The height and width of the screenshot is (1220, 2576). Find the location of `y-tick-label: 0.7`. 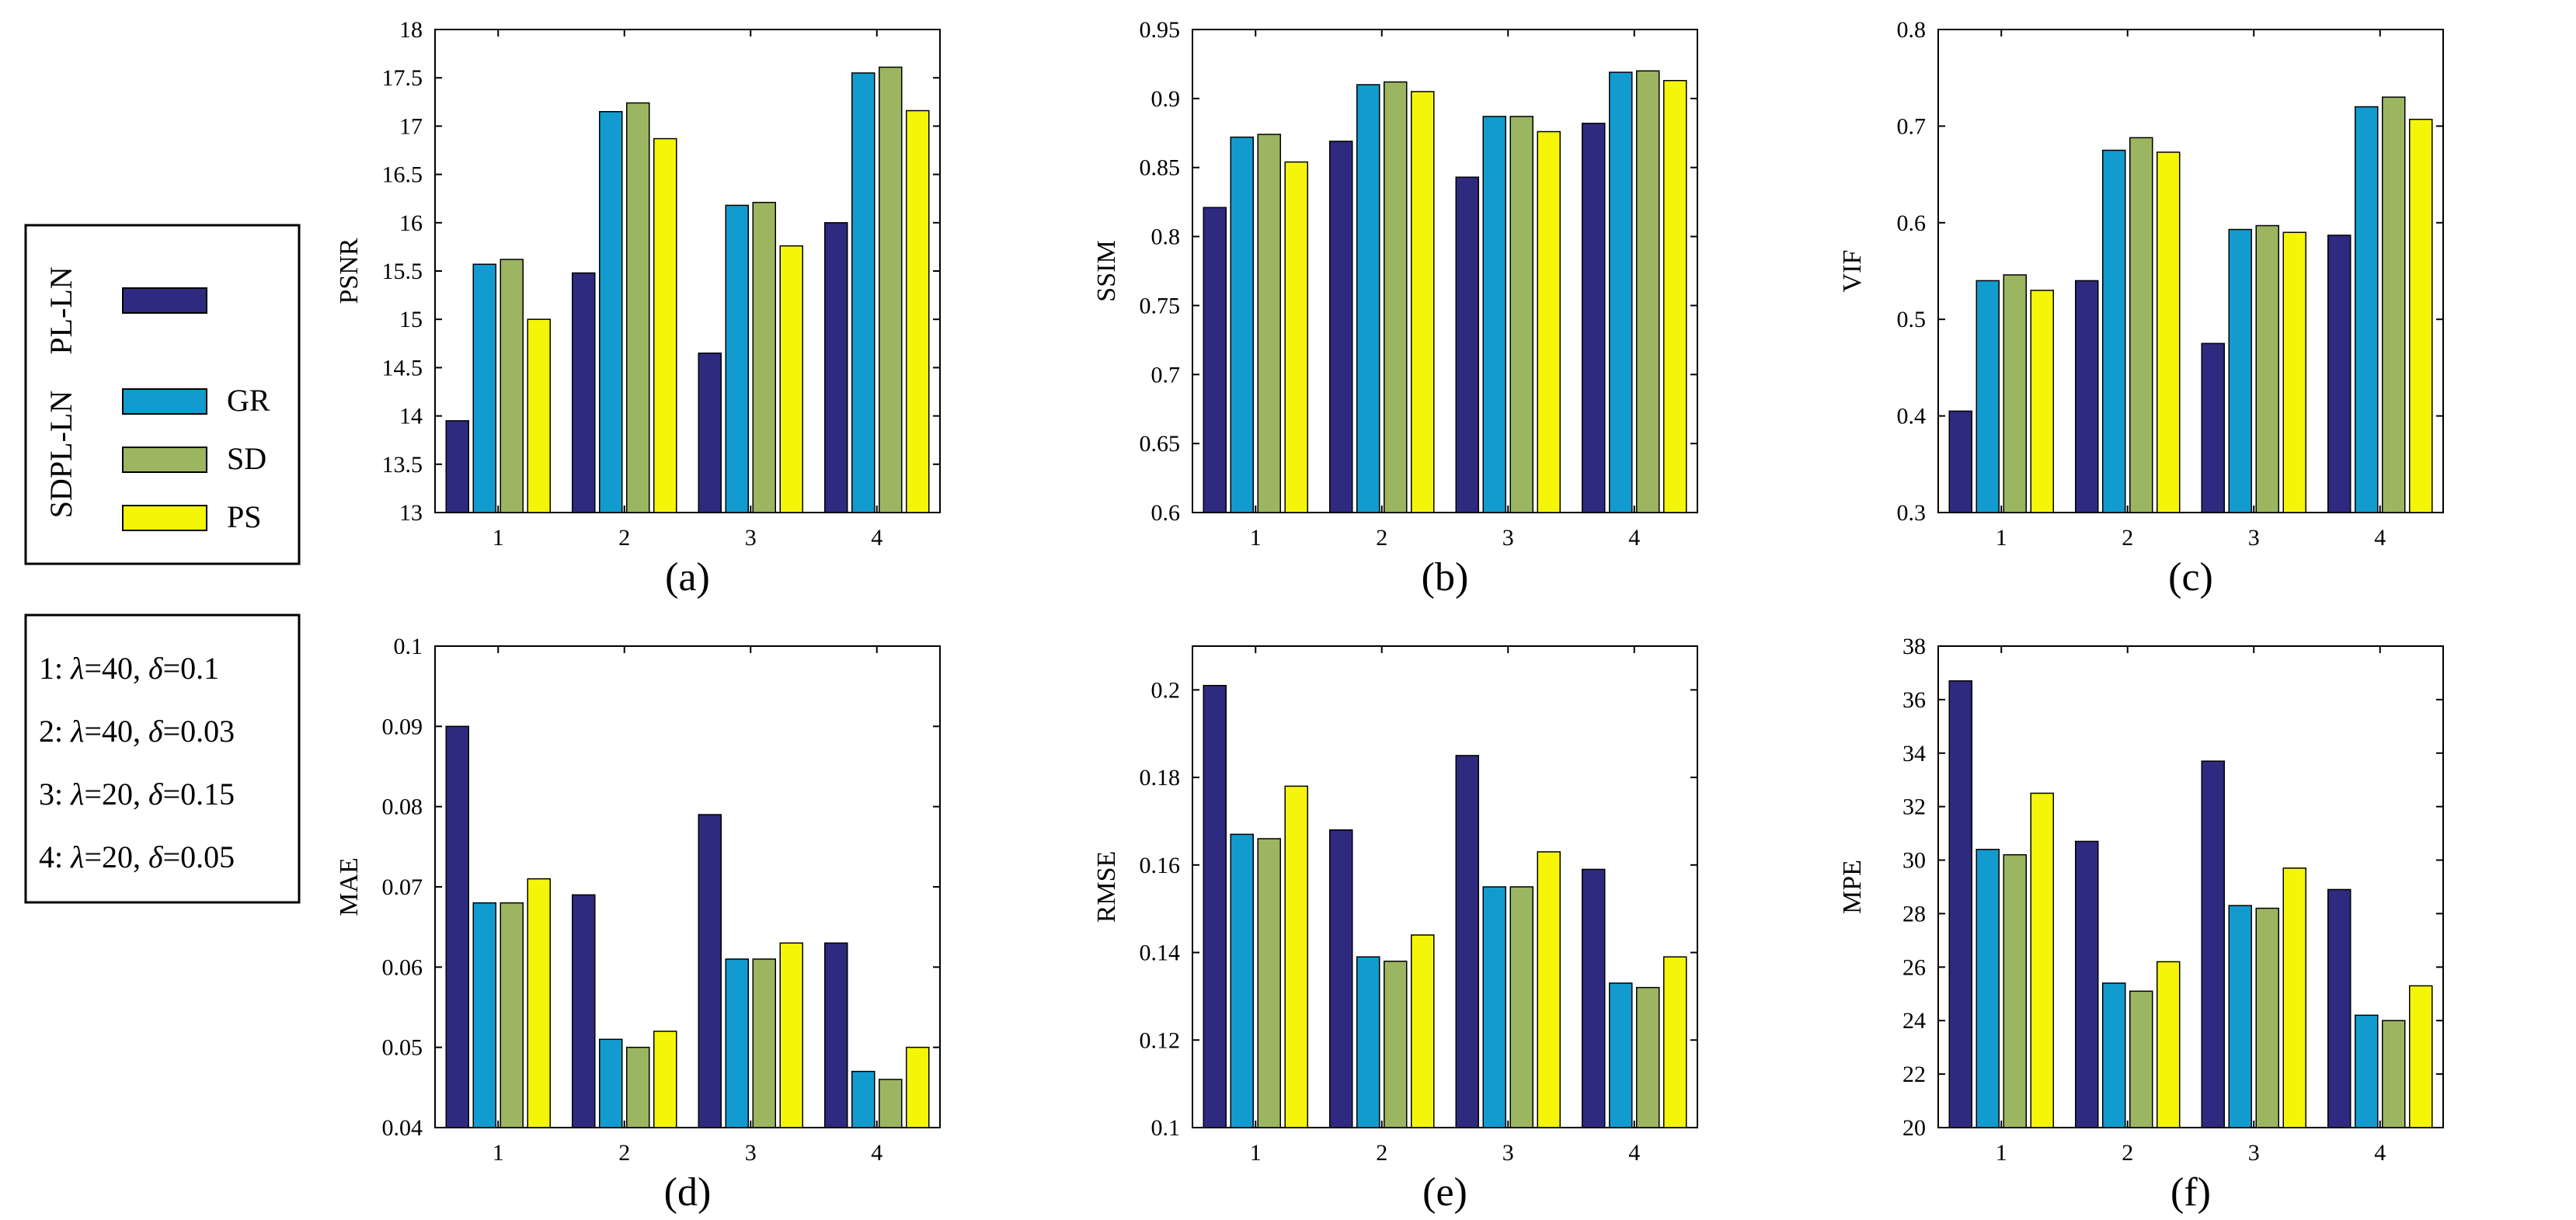

y-tick-label: 0.7 is located at coordinates (1912, 126).